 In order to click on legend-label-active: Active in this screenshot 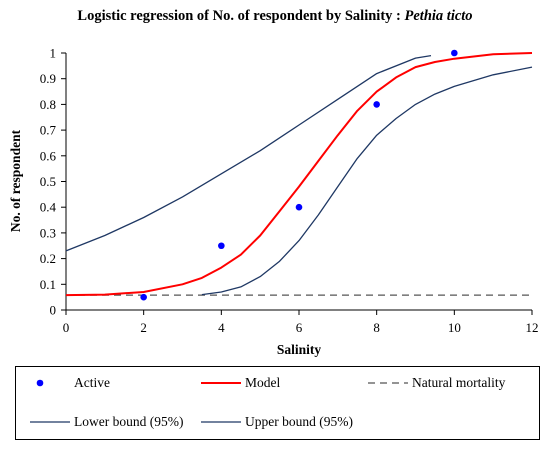, I will do `click(92, 382)`.